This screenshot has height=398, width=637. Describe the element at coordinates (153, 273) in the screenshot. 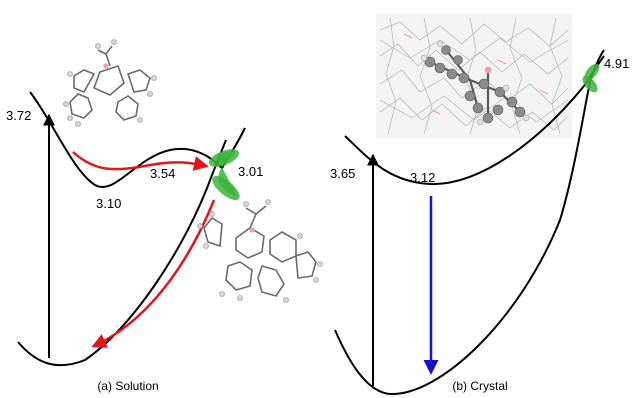

I see `red-path-lower` at that location.